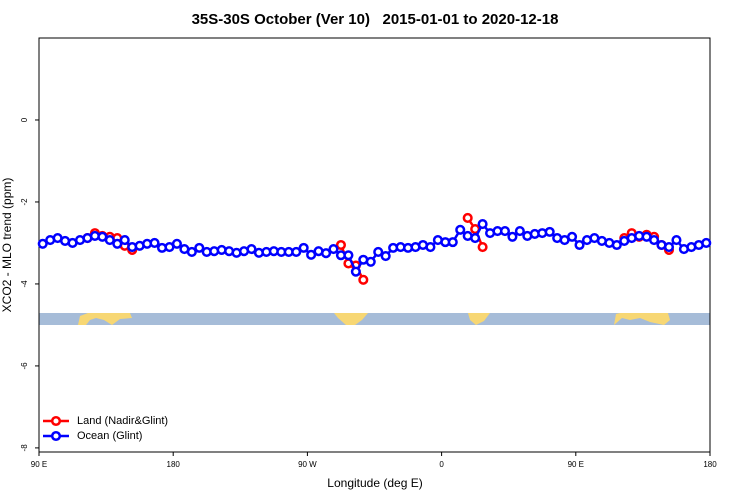  I want to click on legend-label: Land (Nadir&Glint), so click(122, 421).